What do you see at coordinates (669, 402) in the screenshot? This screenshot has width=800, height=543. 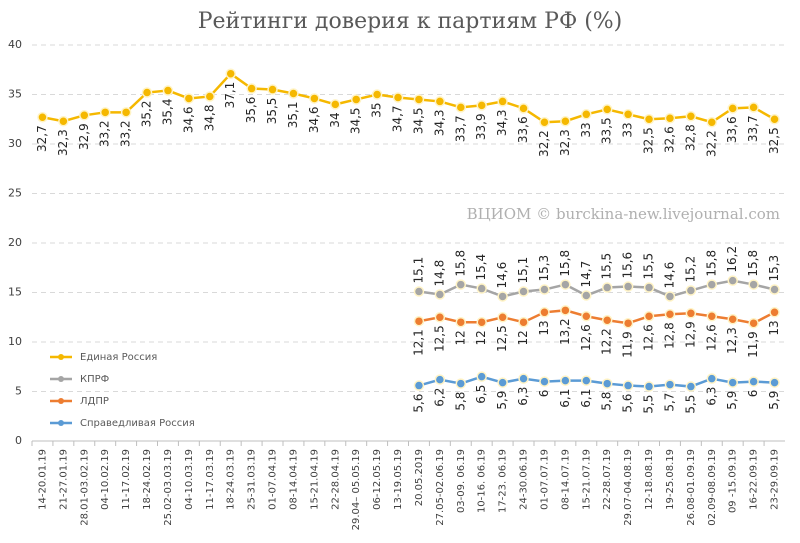 I see `data-label: 5,7` at bounding box center [669, 402].